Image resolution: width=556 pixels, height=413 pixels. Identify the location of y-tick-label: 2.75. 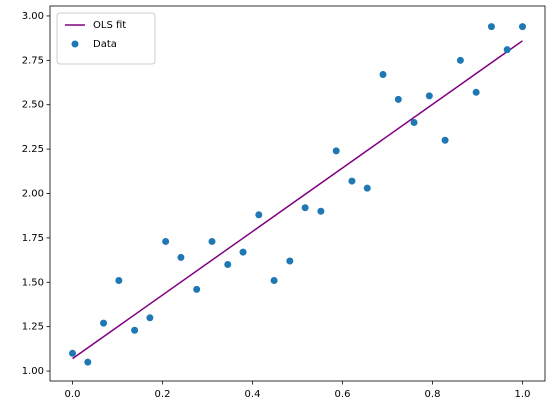
(33, 60).